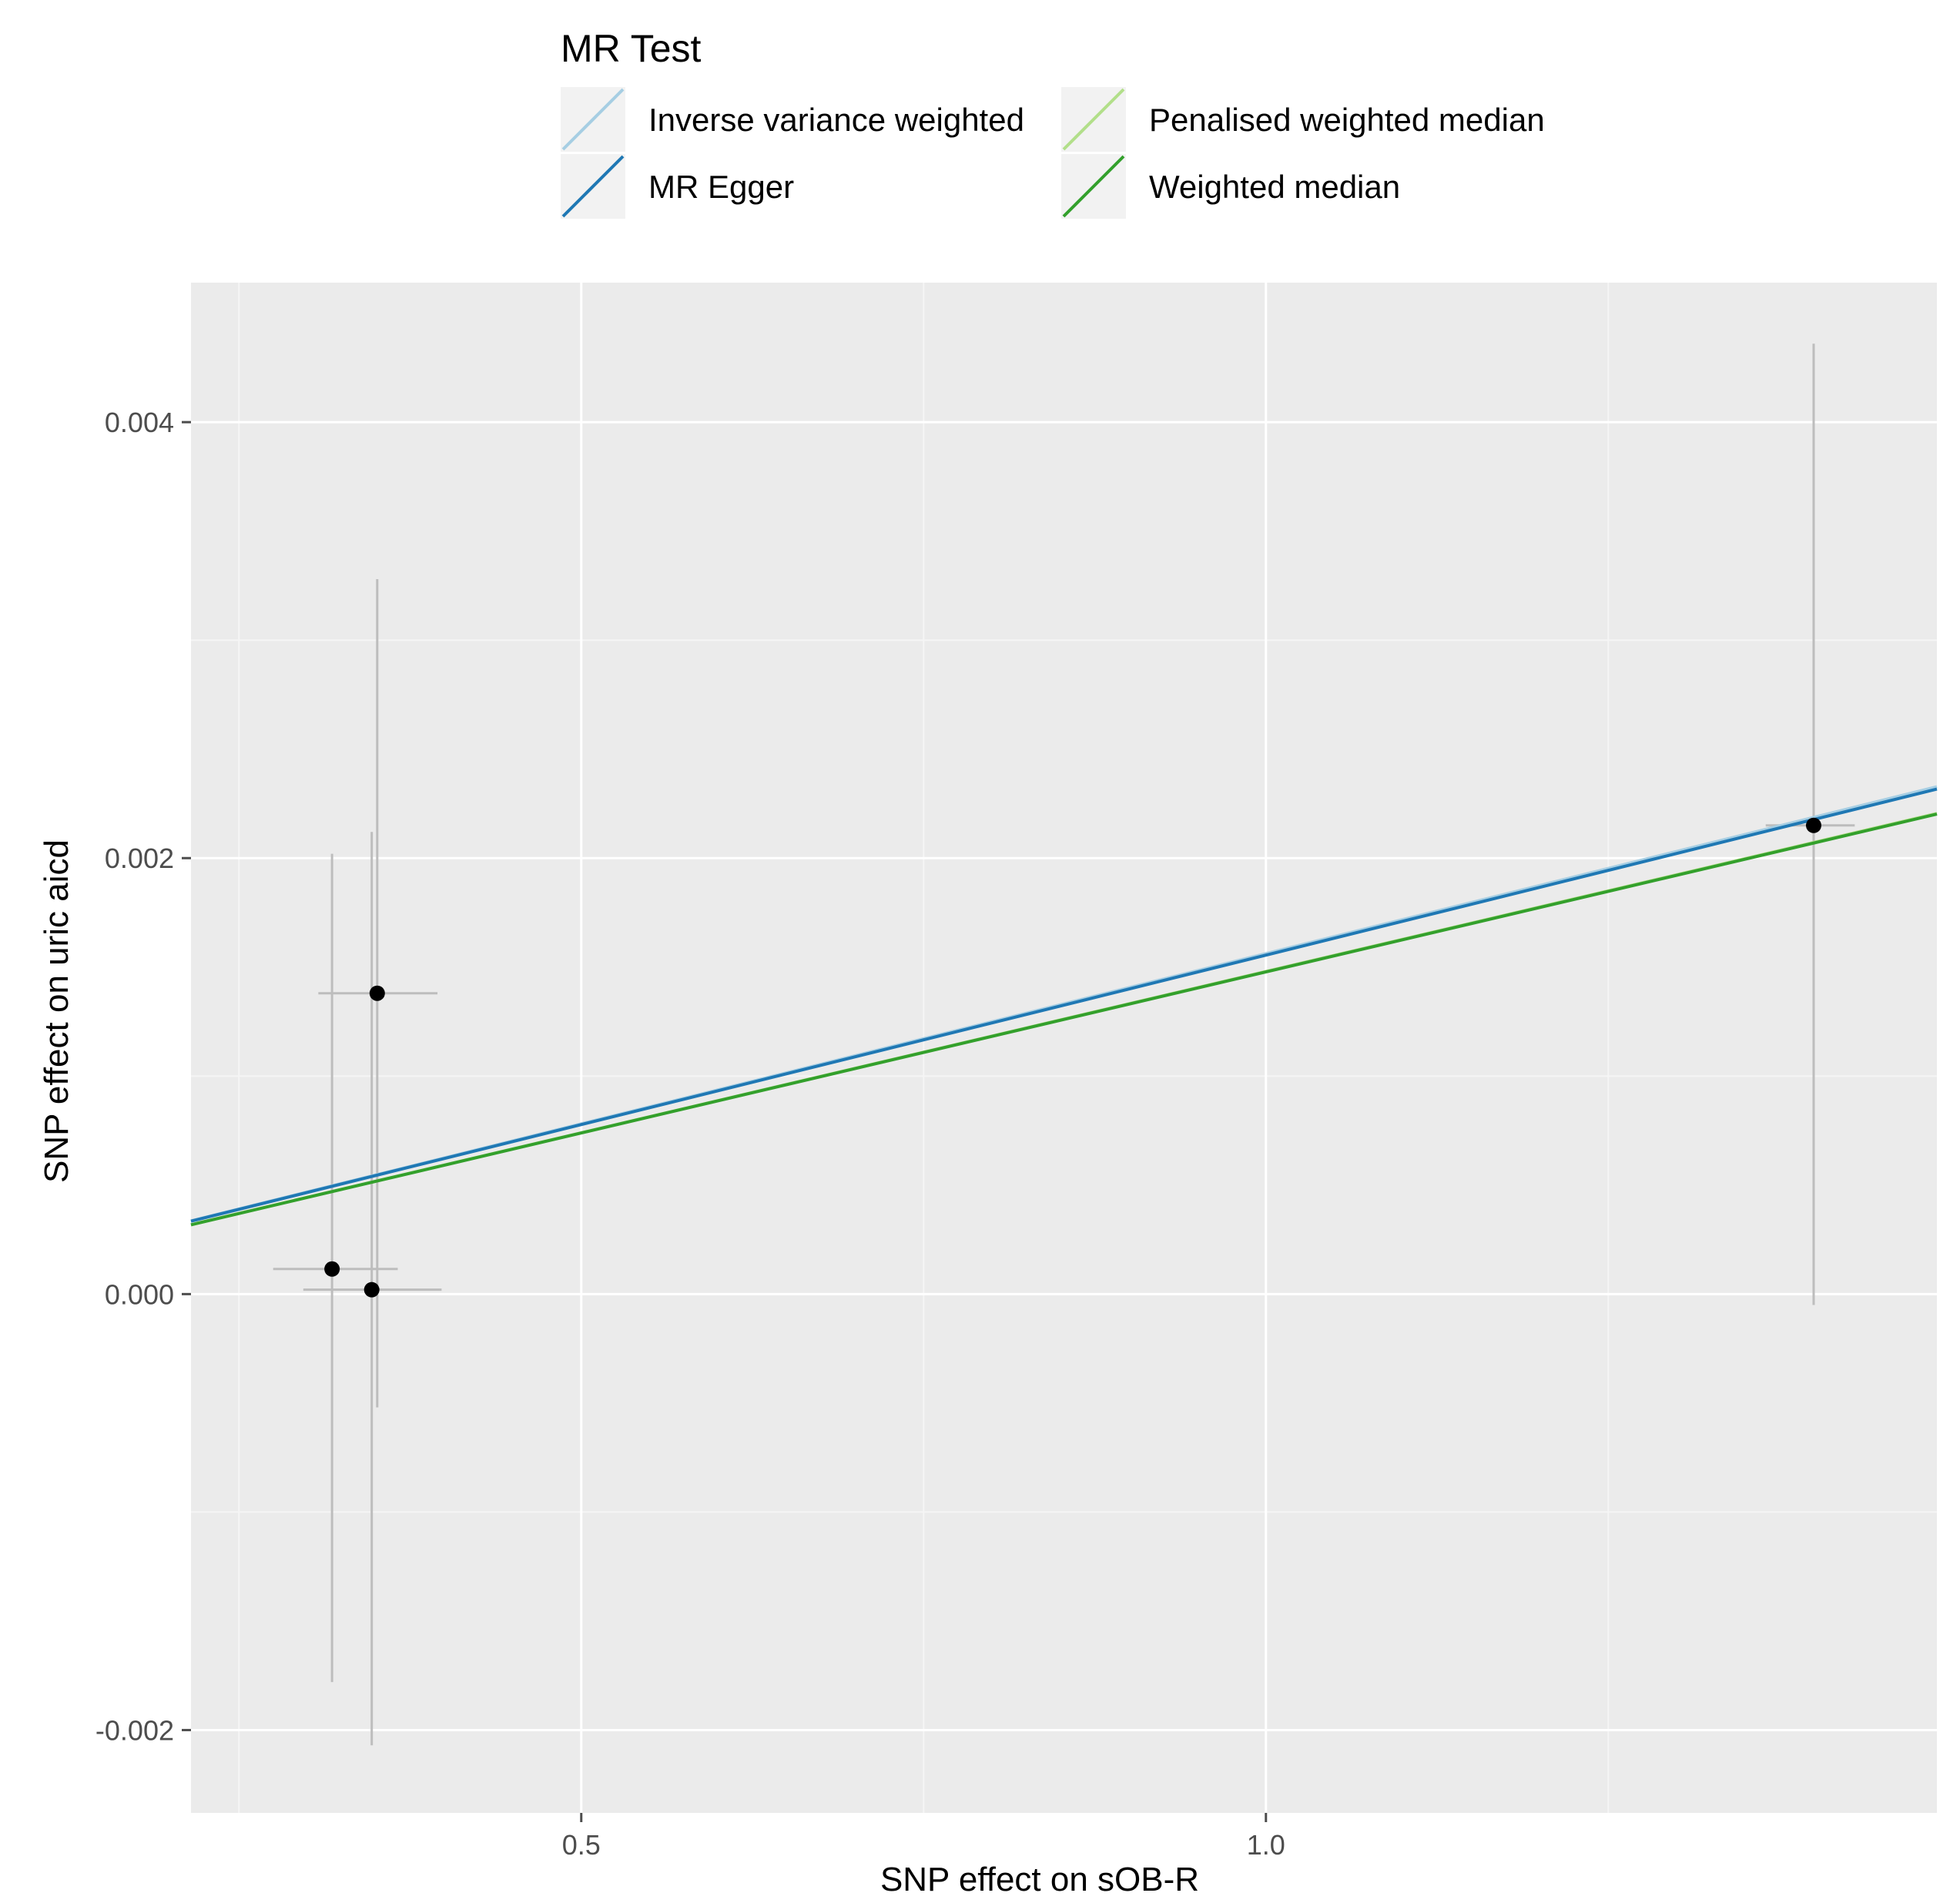  What do you see at coordinates (134, 1730) in the screenshot?
I see `y-tick-label: -0.002` at bounding box center [134, 1730].